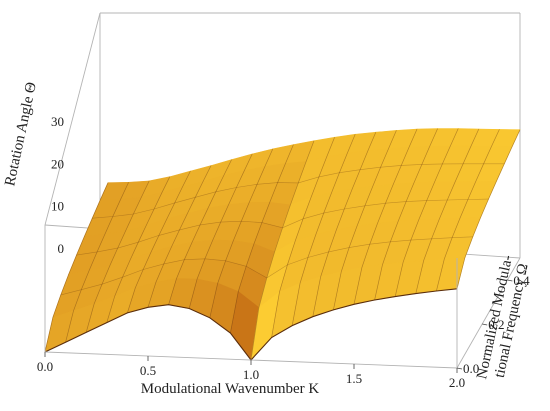 This screenshot has height=411, width=550. What do you see at coordinates (354, 378) in the screenshot?
I see `x-tick-label: 1.5` at bounding box center [354, 378].